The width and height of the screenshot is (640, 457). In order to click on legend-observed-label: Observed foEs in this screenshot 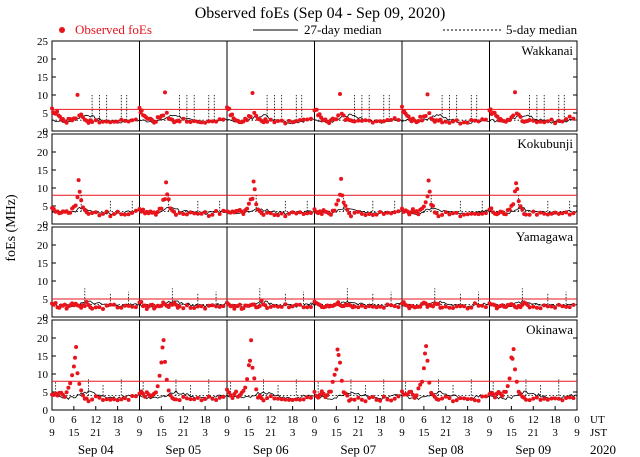, I will do `click(113, 29)`.